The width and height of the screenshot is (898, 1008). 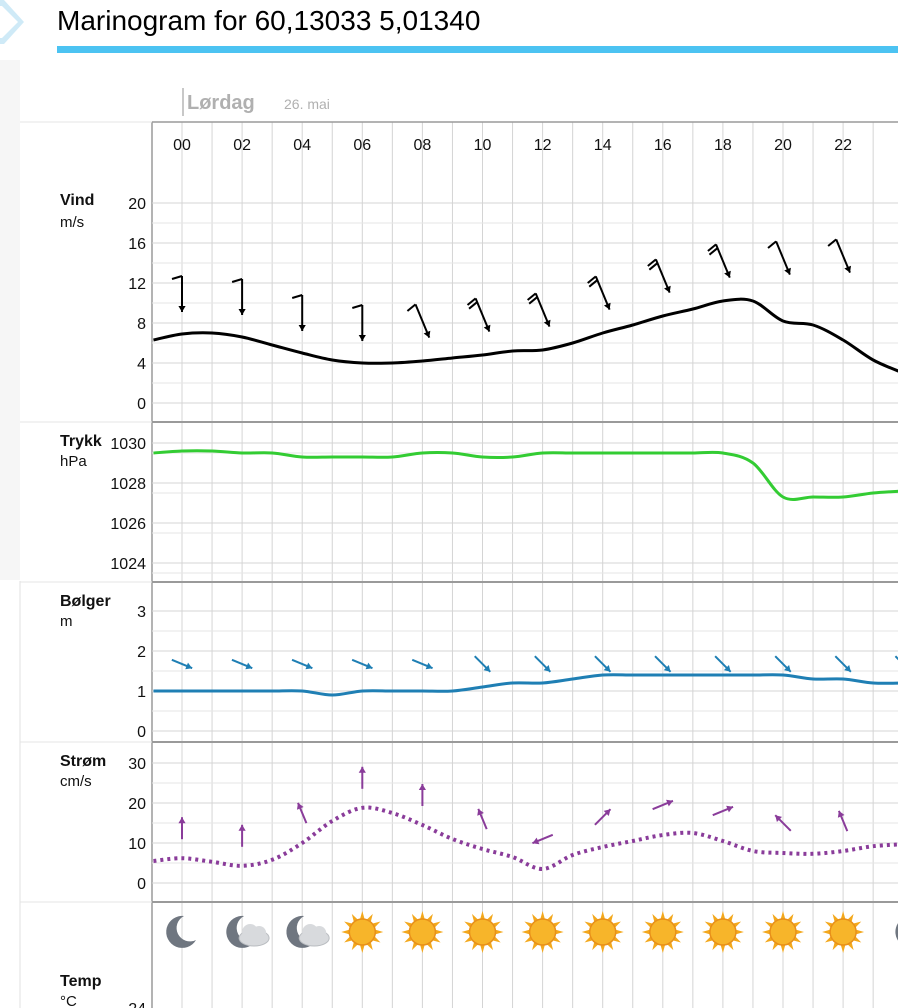 I want to click on panel-title: Bølger, so click(x=85, y=601).